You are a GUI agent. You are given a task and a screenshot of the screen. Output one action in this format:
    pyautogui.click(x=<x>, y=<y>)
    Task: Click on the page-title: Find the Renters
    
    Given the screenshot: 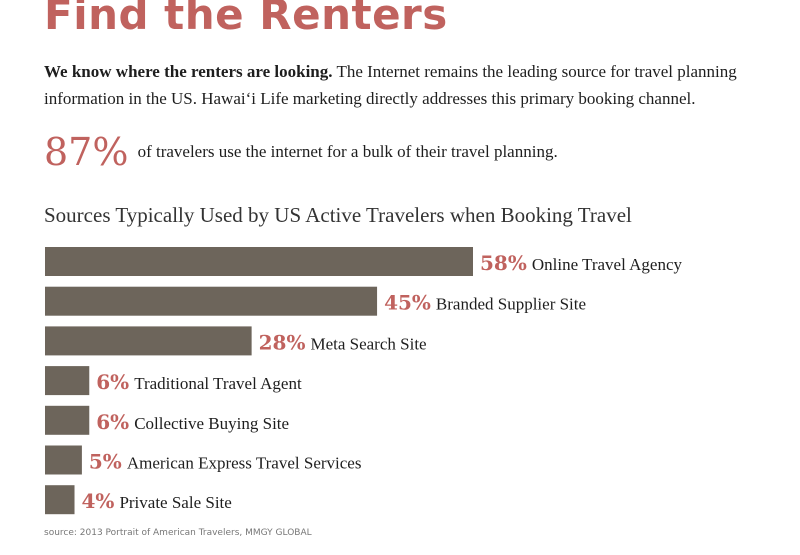 What is the action you would take?
    pyautogui.click(x=246, y=19)
    